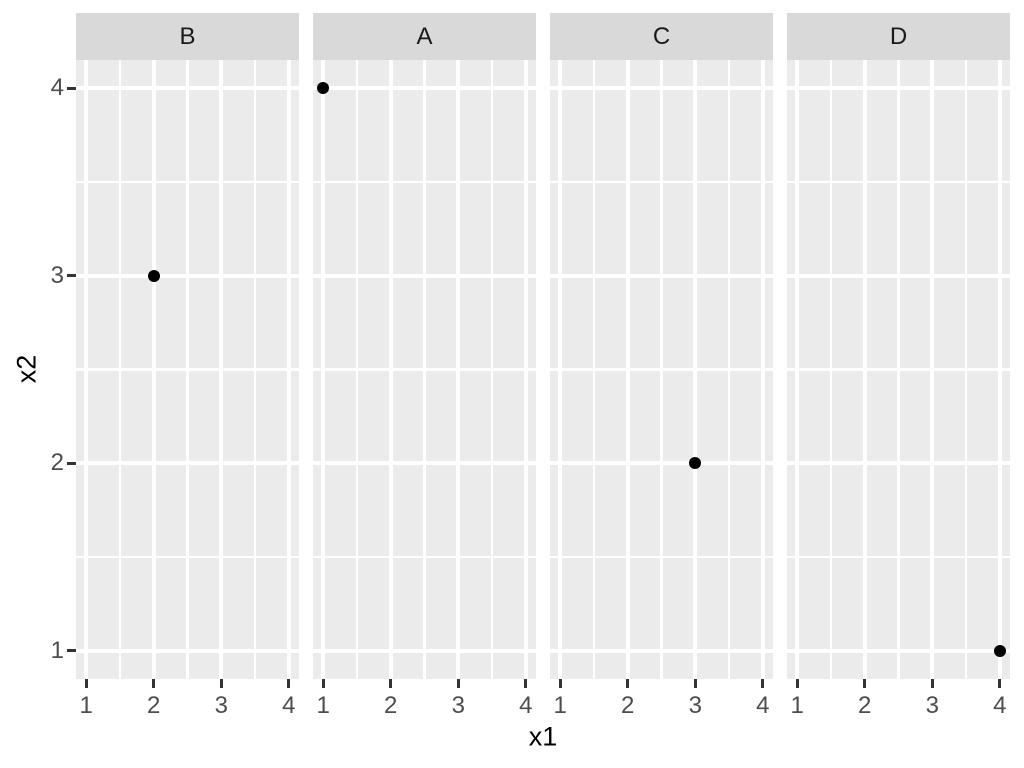  I want to click on y-tick-label: 2, so click(57, 463).